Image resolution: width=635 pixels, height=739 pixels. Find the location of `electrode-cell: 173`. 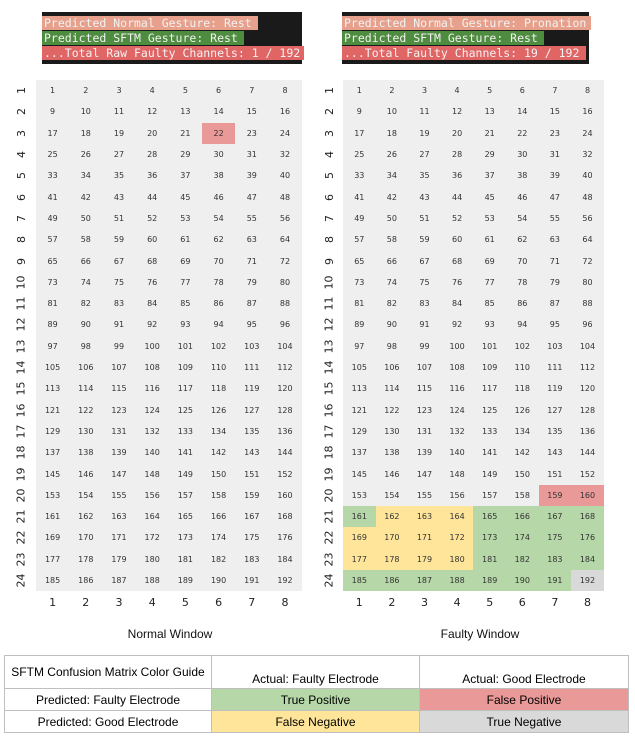

electrode-cell: 173 is located at coordinates (489, 538).